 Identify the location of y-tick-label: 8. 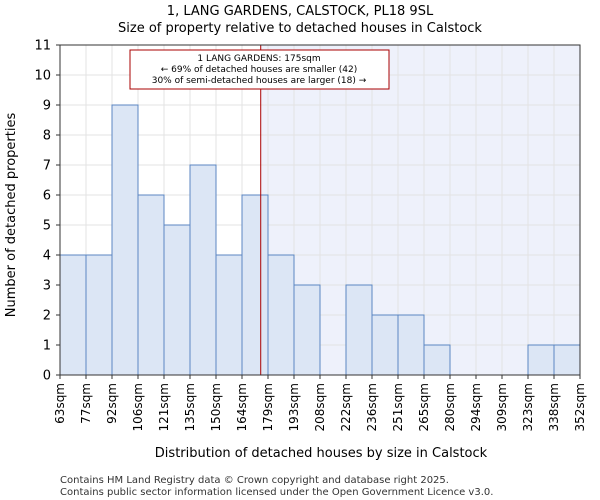
(47, 136).